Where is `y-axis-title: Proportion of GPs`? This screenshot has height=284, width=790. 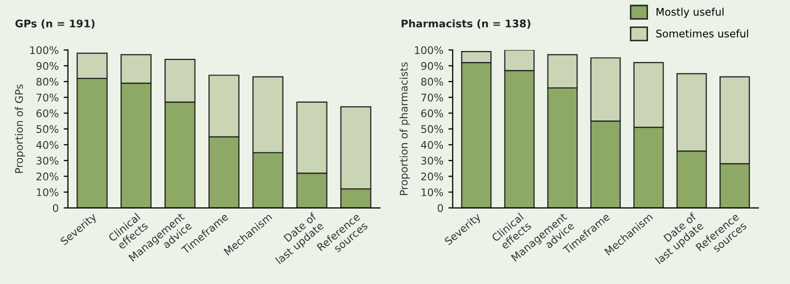
y-axis-title: Proportion of GPs is located at coordinates (19, 128).